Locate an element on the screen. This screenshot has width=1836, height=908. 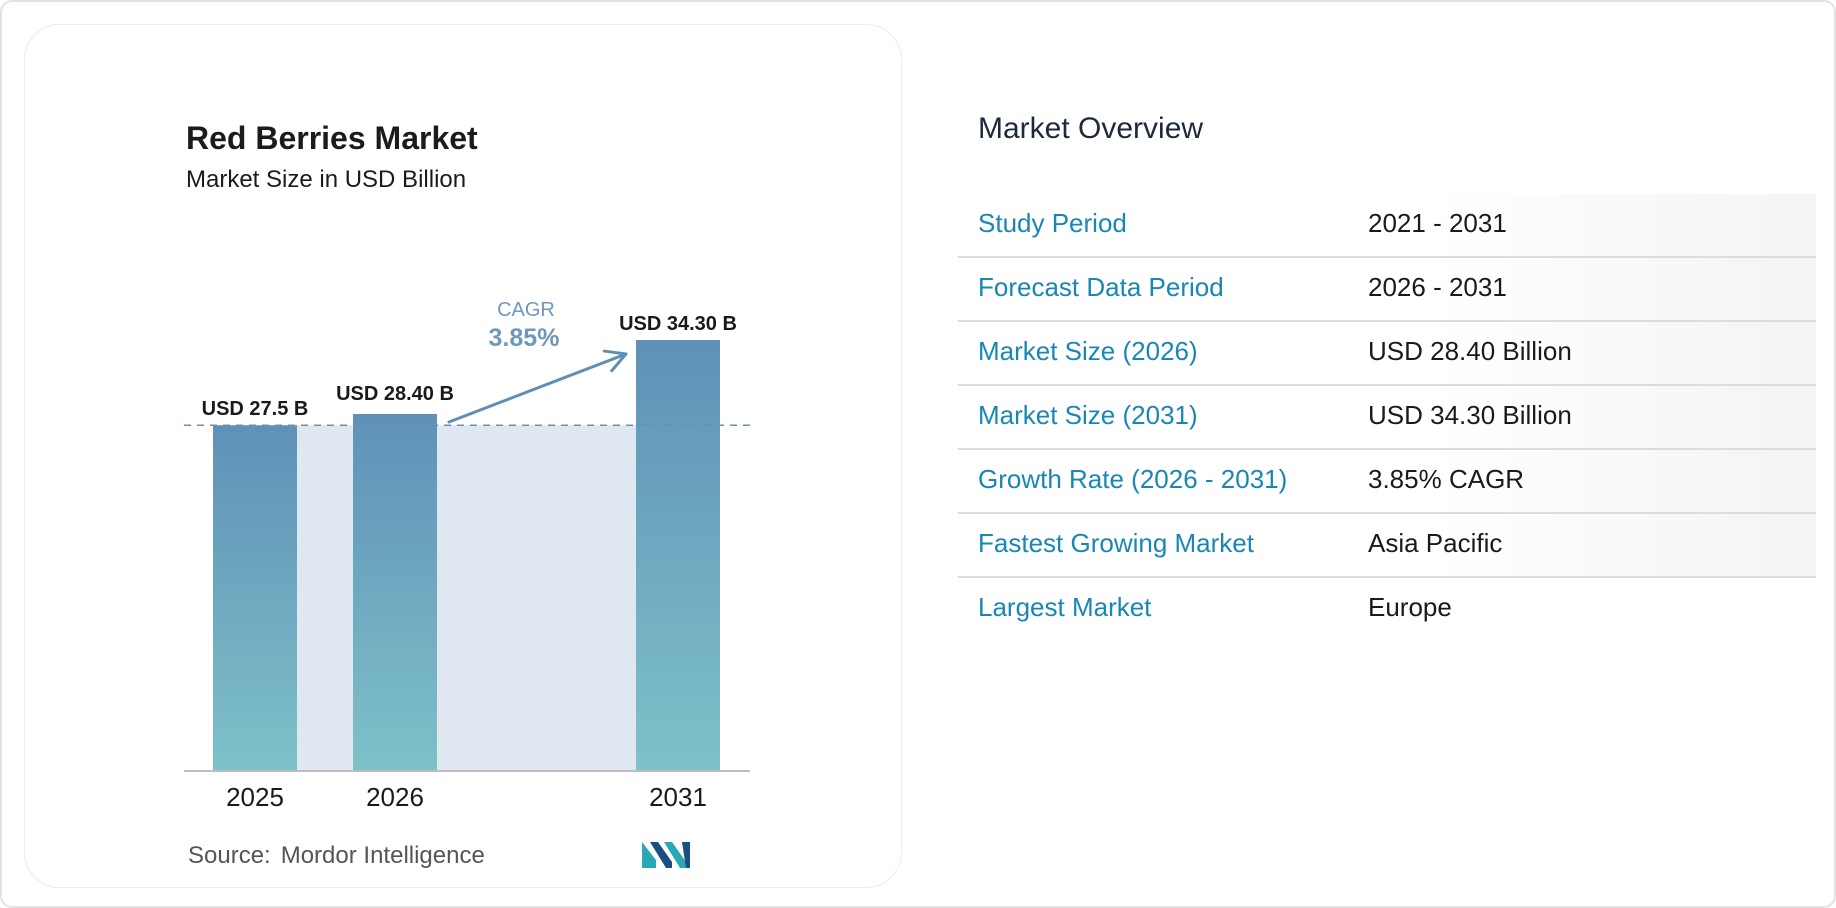
mordor-intelligence-logo-icon is located at coordinates (666, 855).